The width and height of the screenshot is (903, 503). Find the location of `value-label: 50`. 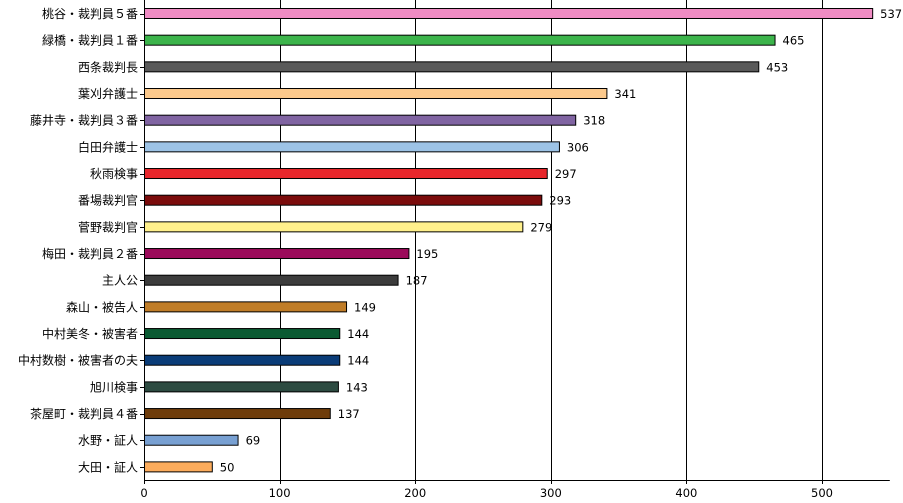

value-label: 50 is located at coordinates (227, 467).